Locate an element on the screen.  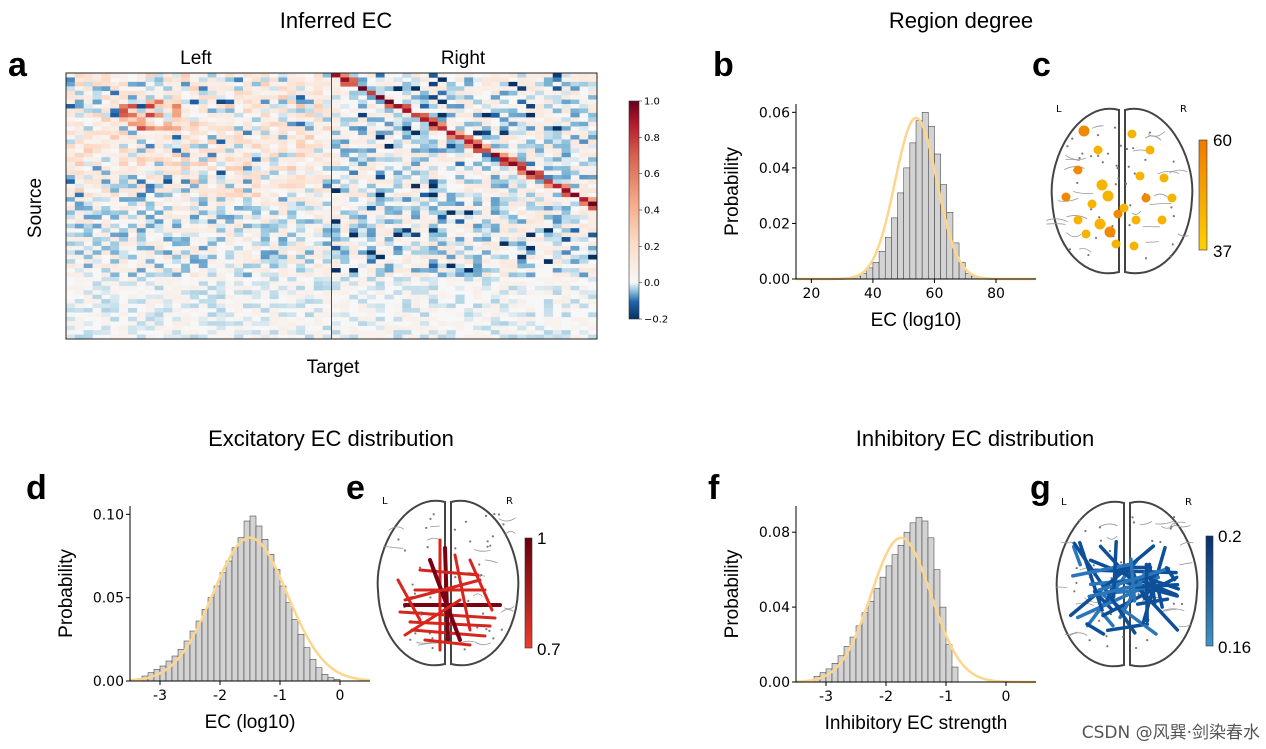
heatmap-group-left: Left is located at coordinates (196, 58).